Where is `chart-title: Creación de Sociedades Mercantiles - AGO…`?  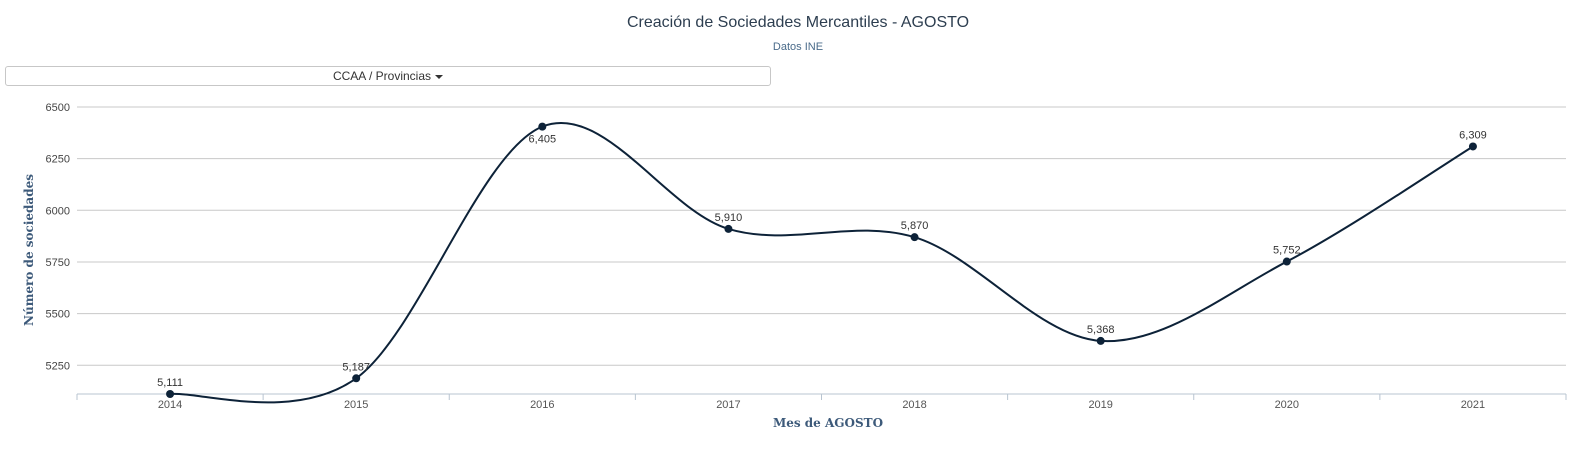
chart-title: Creación de Sociedades Mercantiles - AGO… is located at coordinates (798, 22).